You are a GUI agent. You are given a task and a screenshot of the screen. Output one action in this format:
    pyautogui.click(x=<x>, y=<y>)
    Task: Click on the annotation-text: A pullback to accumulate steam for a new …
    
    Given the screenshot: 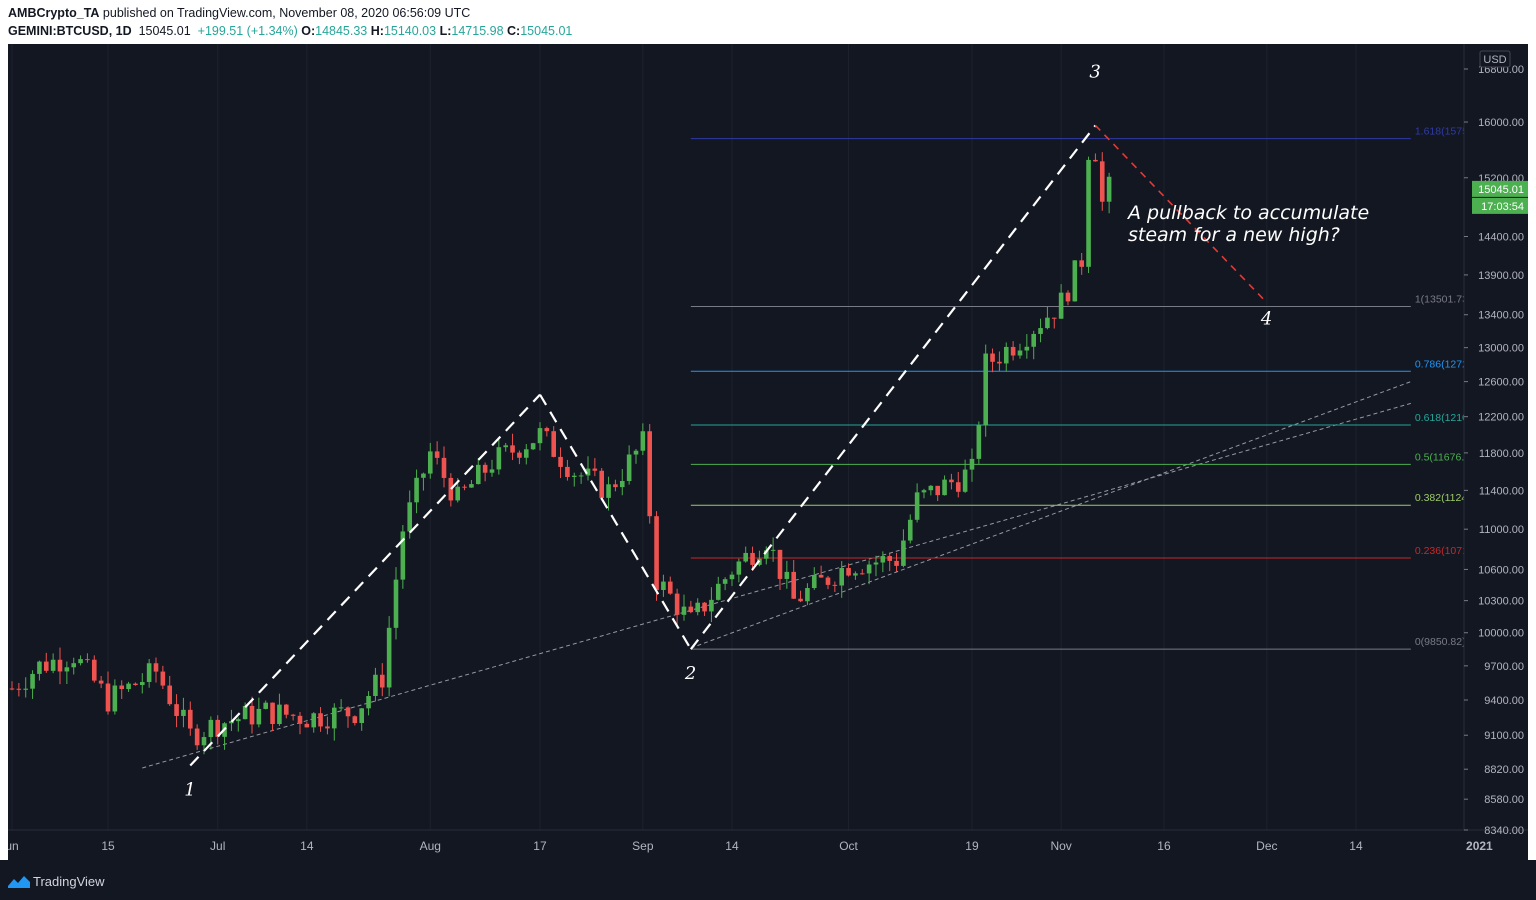 What is the action you would take?
    pyautogui.click(x=1247, y=224)
    